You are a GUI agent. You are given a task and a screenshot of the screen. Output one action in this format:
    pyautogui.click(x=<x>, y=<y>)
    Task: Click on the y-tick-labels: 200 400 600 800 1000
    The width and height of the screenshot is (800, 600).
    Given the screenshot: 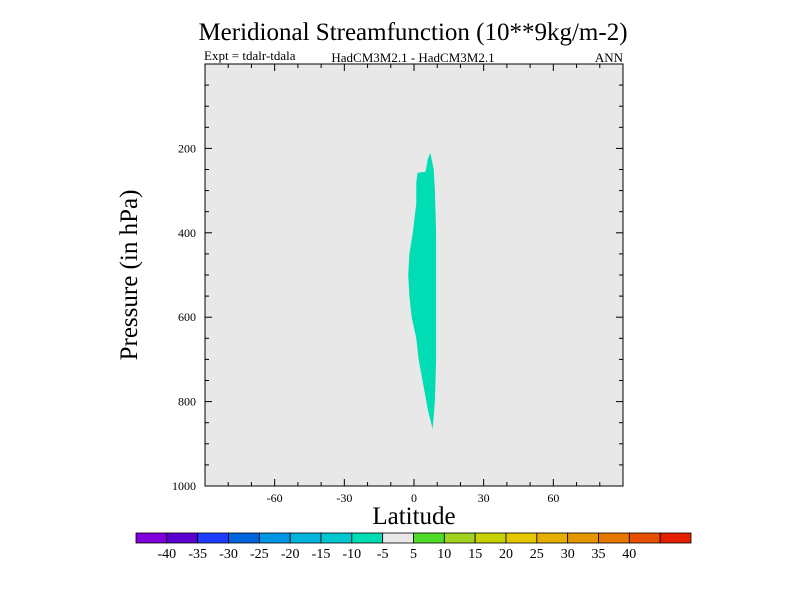 What is the action you would take?
    pyautogui.click(x=184, y=317)
    